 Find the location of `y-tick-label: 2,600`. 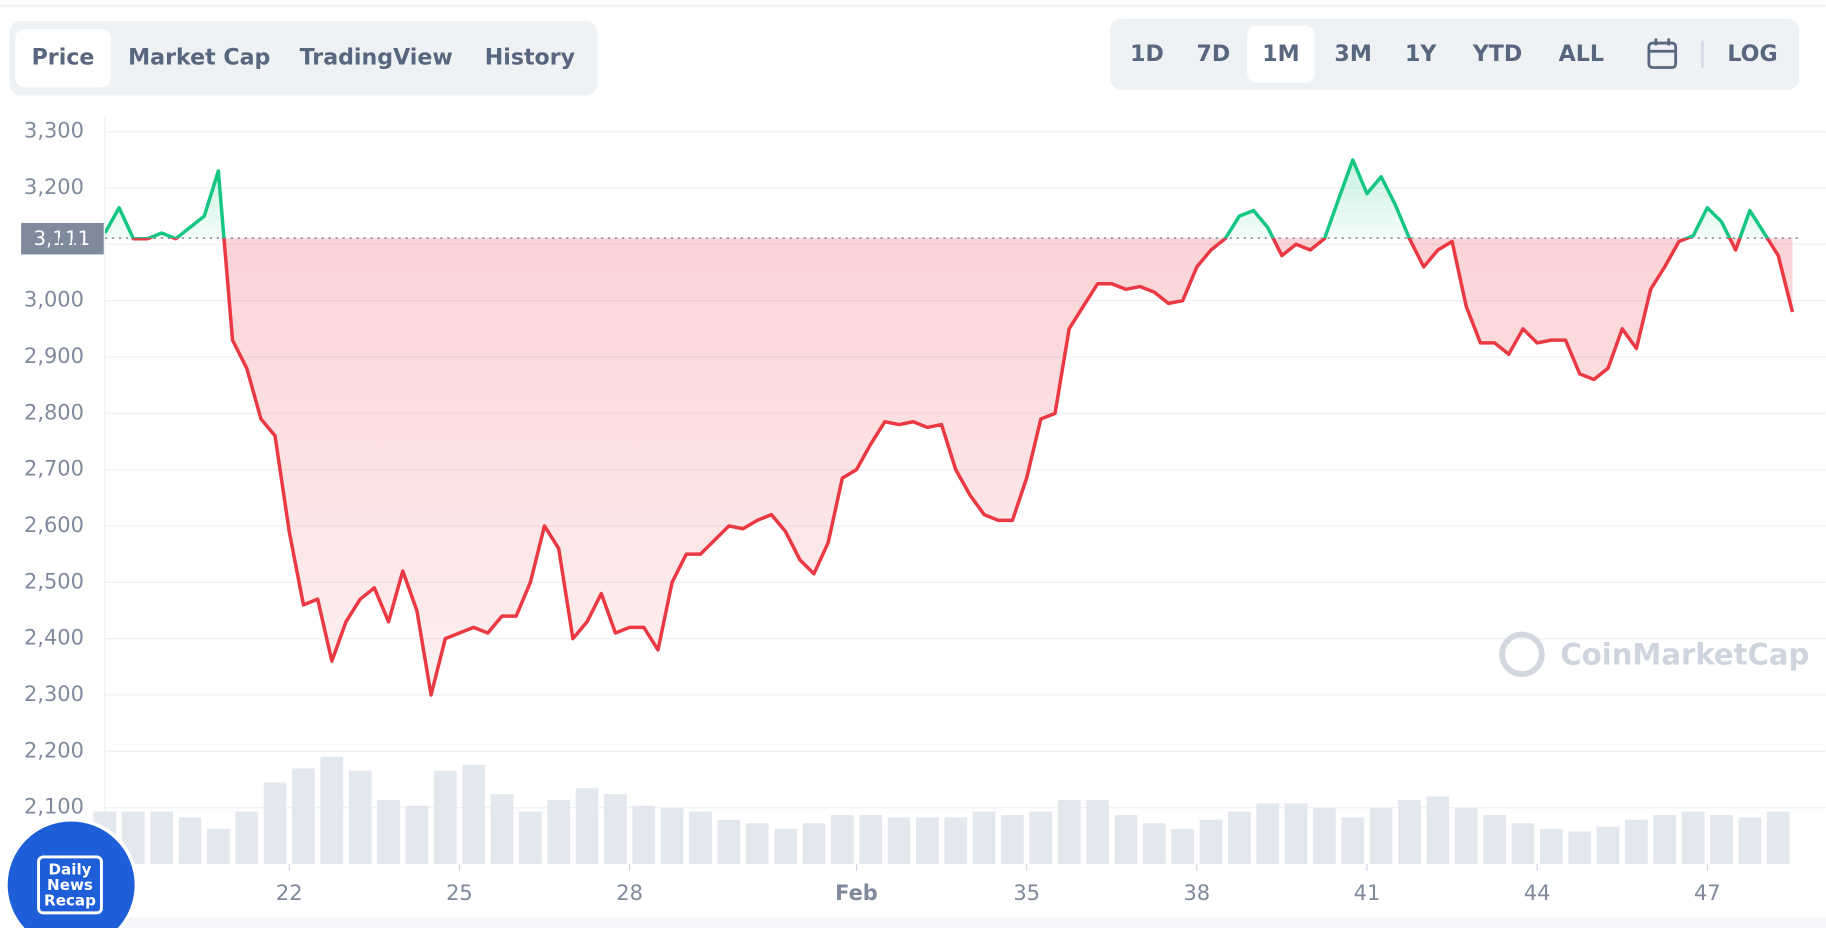

y-tick-label: 2,600 is located at coordinates (54, 525).